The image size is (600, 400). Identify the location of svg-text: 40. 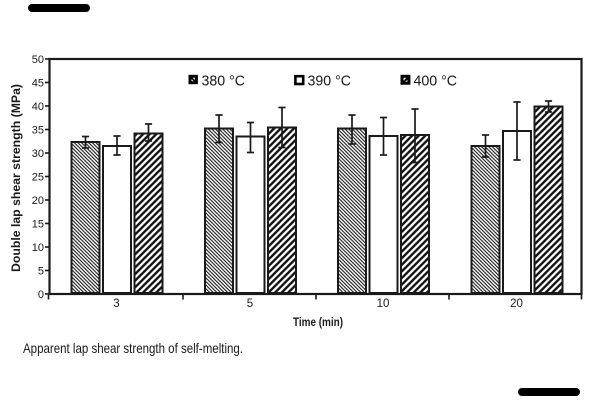
(38, 107).